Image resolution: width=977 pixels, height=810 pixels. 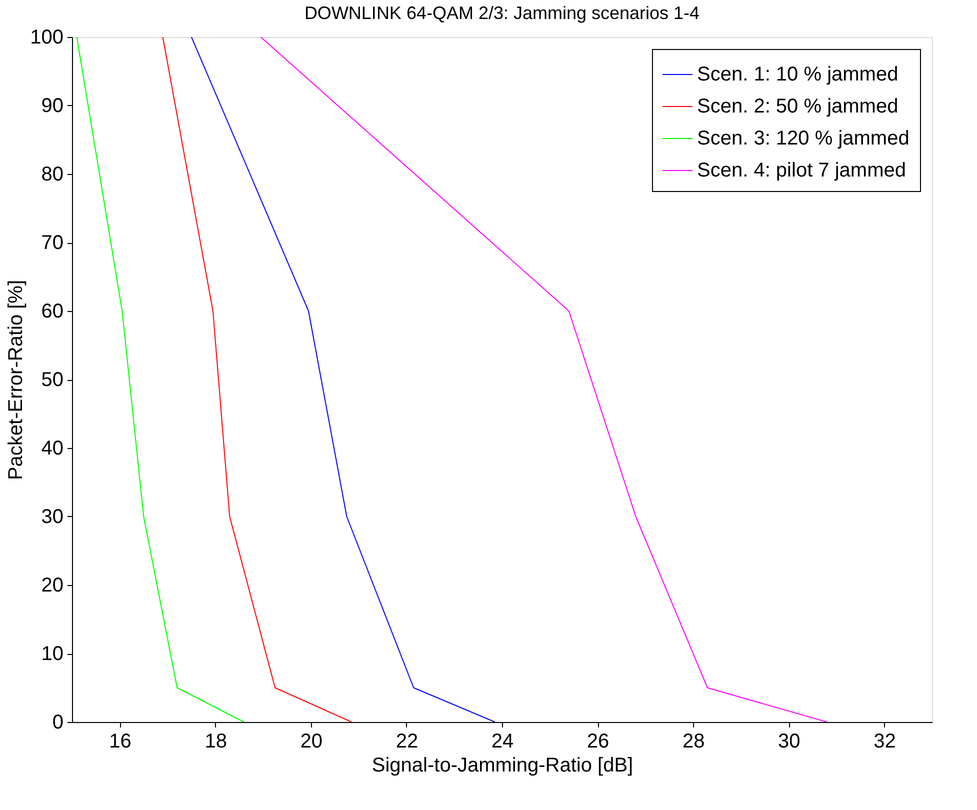 What do you see at coordinates (16, 380) in the screenshot?
I see `y-axis-title: Packet-Error-Ratio [%]` at bounding box center [16, 380].